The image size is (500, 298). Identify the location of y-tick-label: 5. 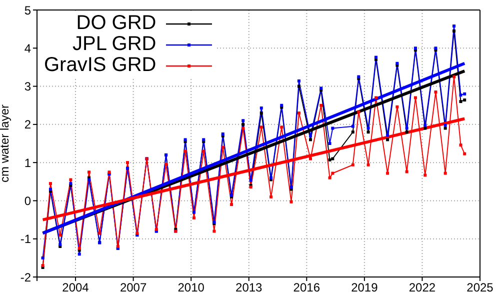
(28, 10).